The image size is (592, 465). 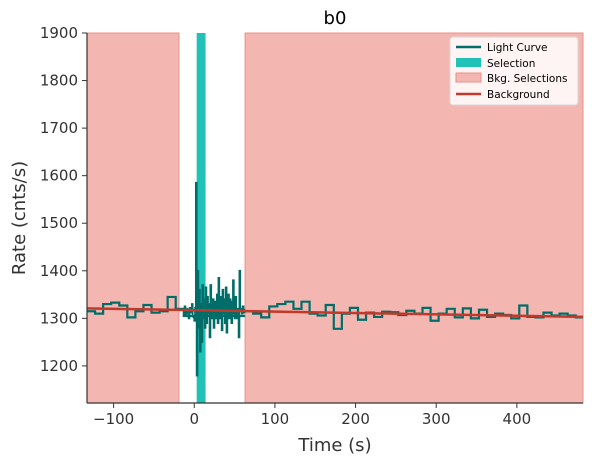 I want to click on y-tick-label: 1500, so click(x=59, y=223).